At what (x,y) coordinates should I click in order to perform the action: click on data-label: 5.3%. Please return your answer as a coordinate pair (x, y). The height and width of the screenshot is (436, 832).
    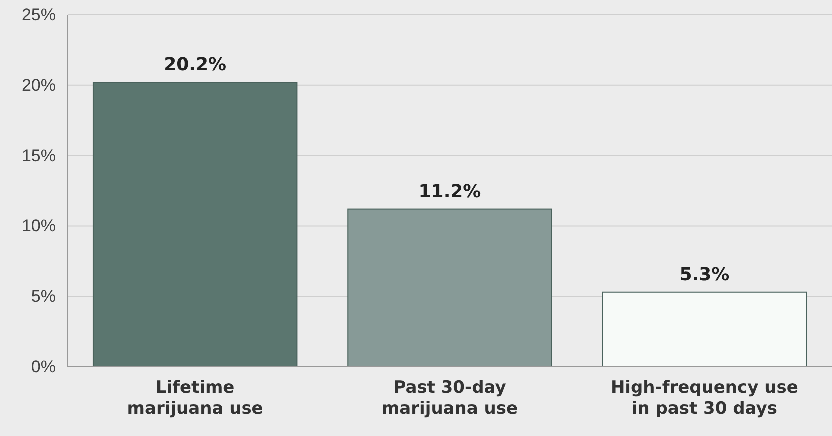
    Looking at the image, I should click on (705, 275).